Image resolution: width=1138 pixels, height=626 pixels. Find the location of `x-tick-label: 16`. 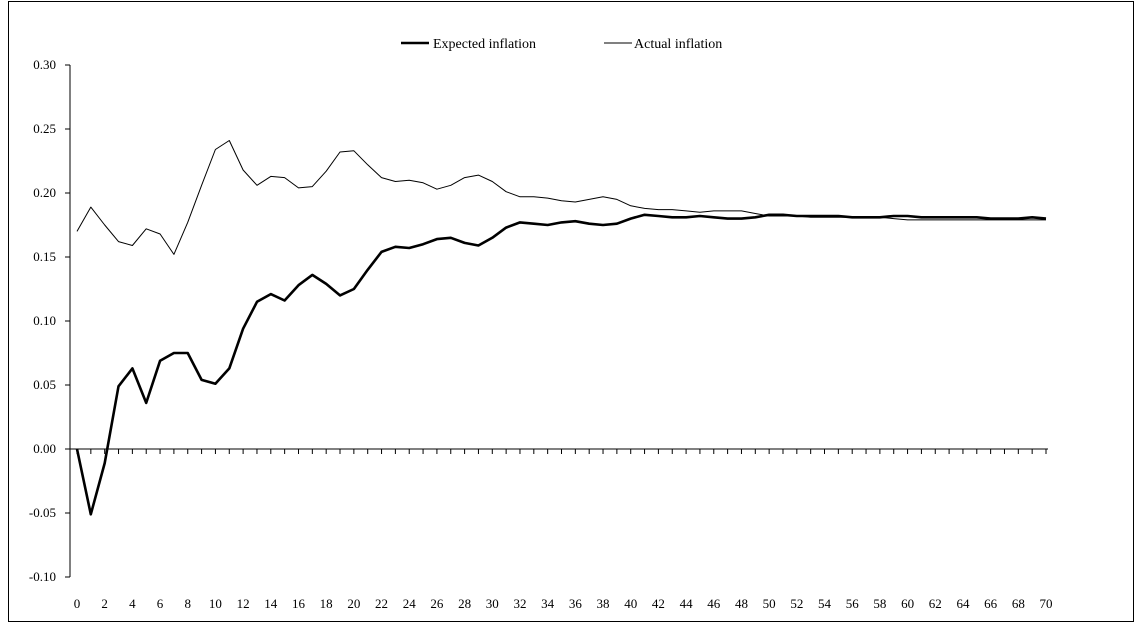

x-tick-label: 16 is located at coordinates (299, 603).